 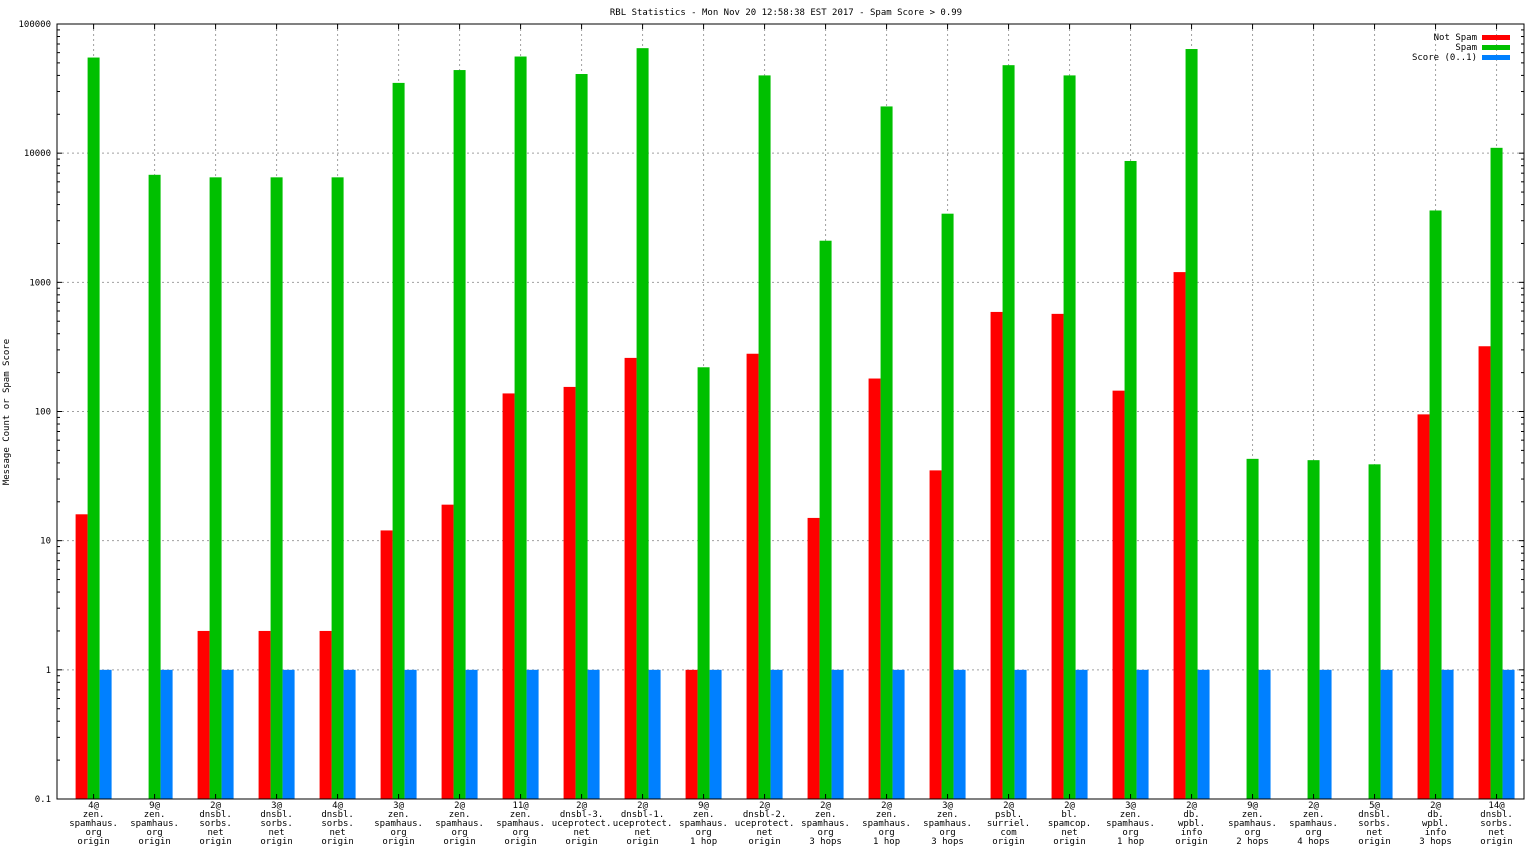 I want to click on x-tick-label: 2@ psbl. surriel. com origin, so click(x=1008, y=824).